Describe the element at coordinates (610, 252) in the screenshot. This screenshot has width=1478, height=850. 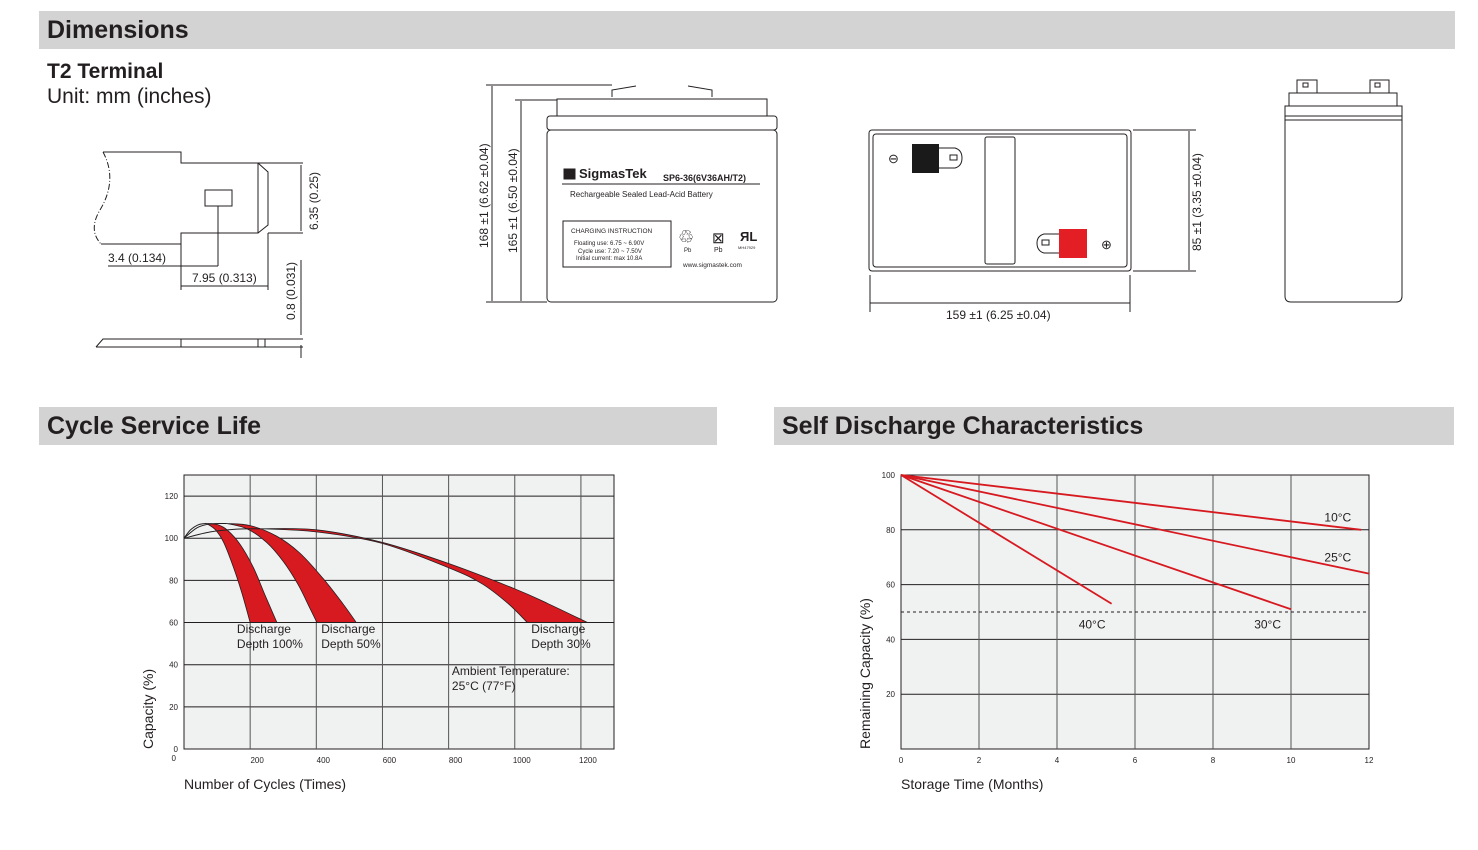
I see `cycle-use: Cycle use: 7.20 ~ 7.50V` at that location.